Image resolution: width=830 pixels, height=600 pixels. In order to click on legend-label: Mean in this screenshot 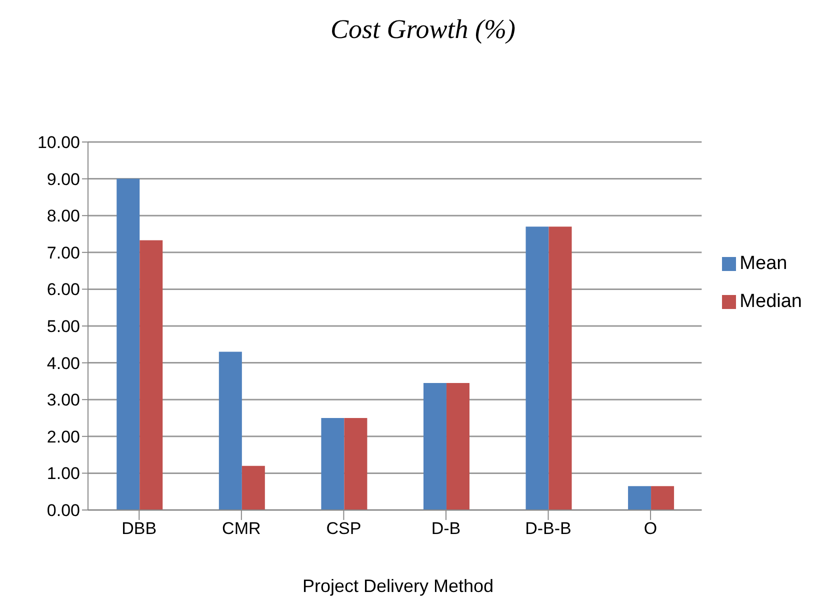, I will do `click(764, 263)`.